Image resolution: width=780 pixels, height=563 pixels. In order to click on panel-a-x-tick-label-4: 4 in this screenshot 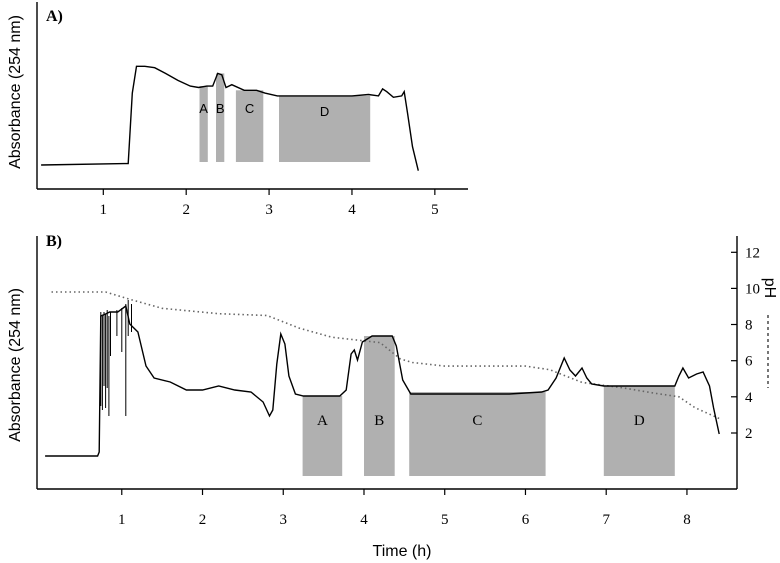, I will do `click(352, 210)`.